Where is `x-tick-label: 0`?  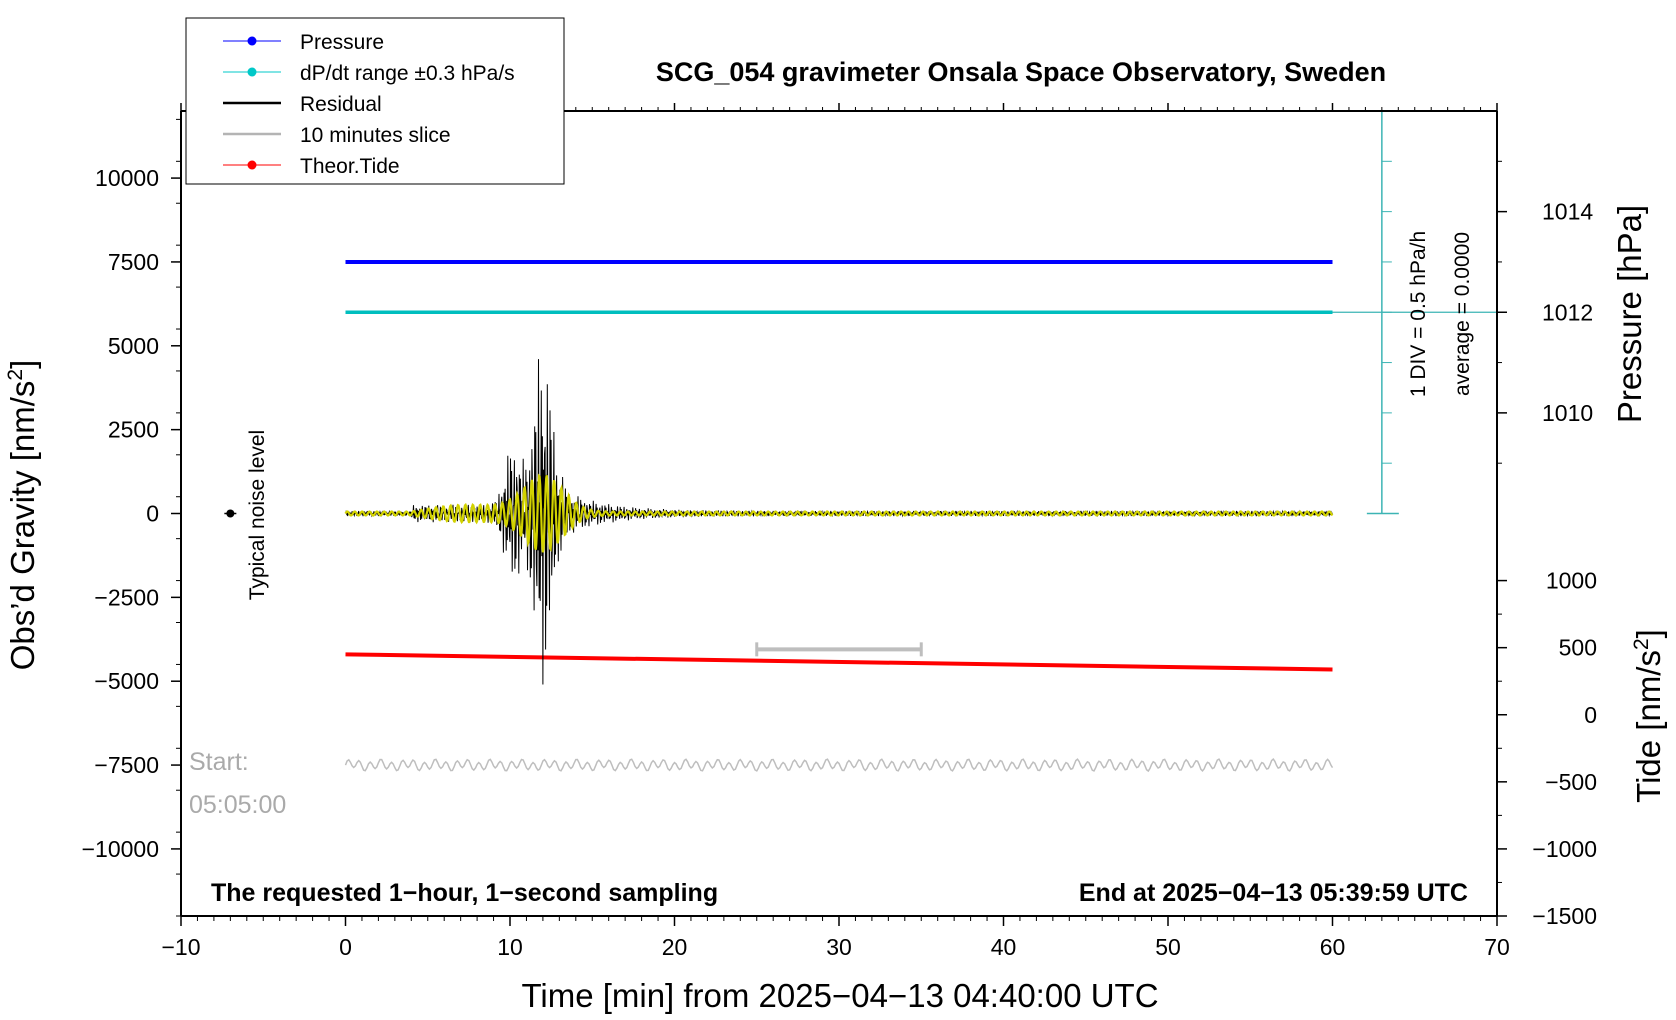
x-tick-label: 0 is located at coordinates (345, 947).